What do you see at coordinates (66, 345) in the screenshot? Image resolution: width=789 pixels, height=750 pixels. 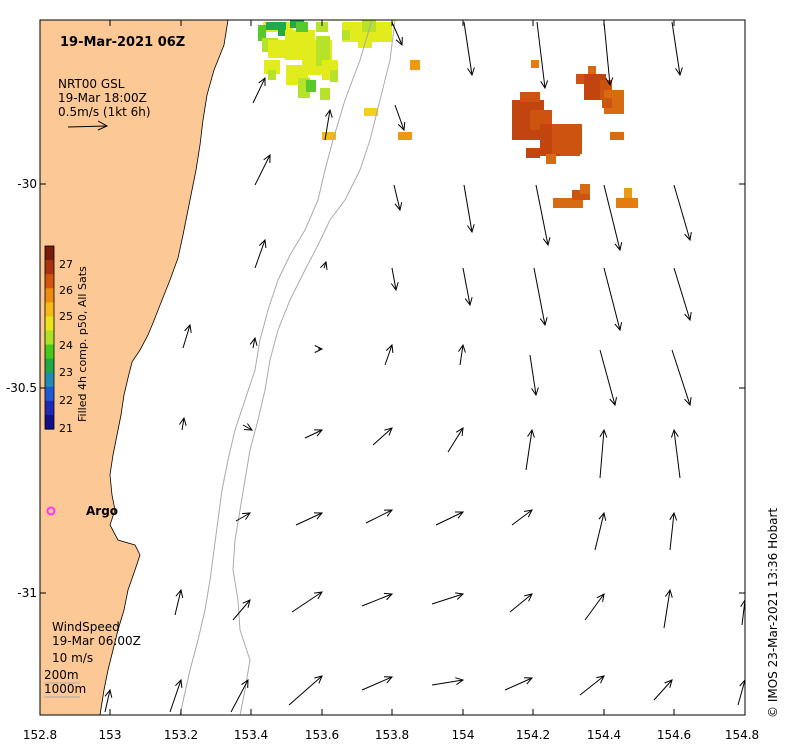 I see `cbar-tick: 24` at bounding box center [66, 345].